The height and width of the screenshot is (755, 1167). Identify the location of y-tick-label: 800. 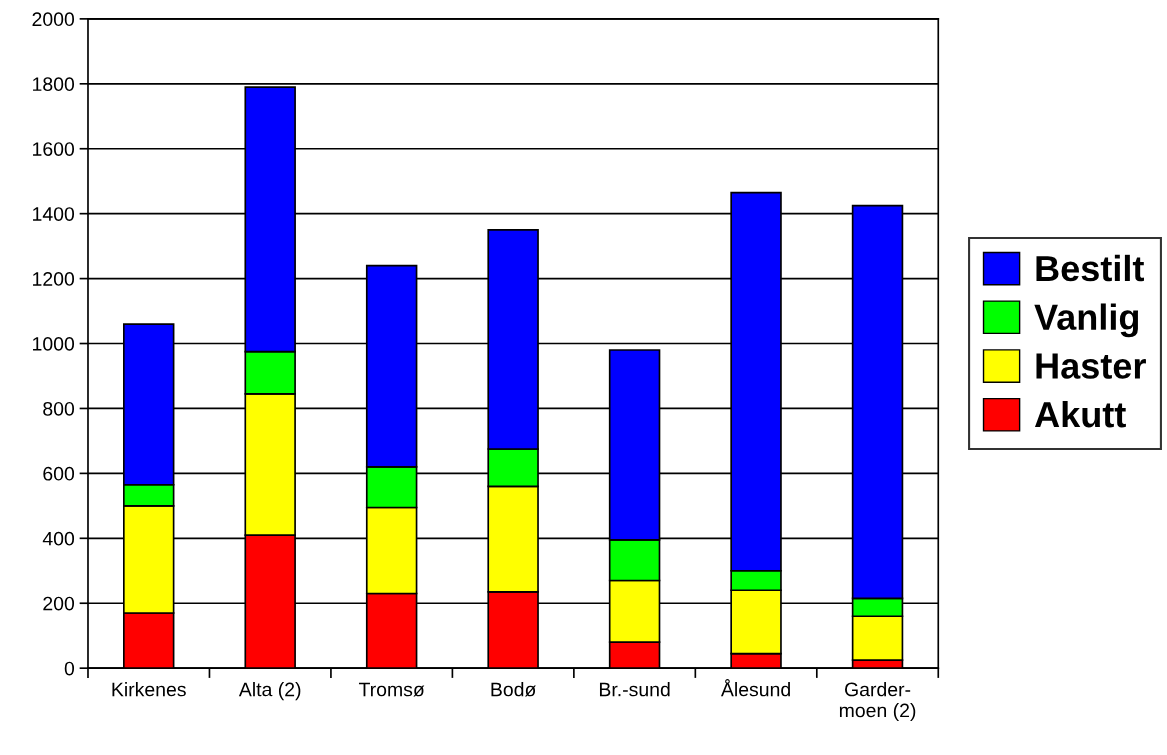
(59, 408).